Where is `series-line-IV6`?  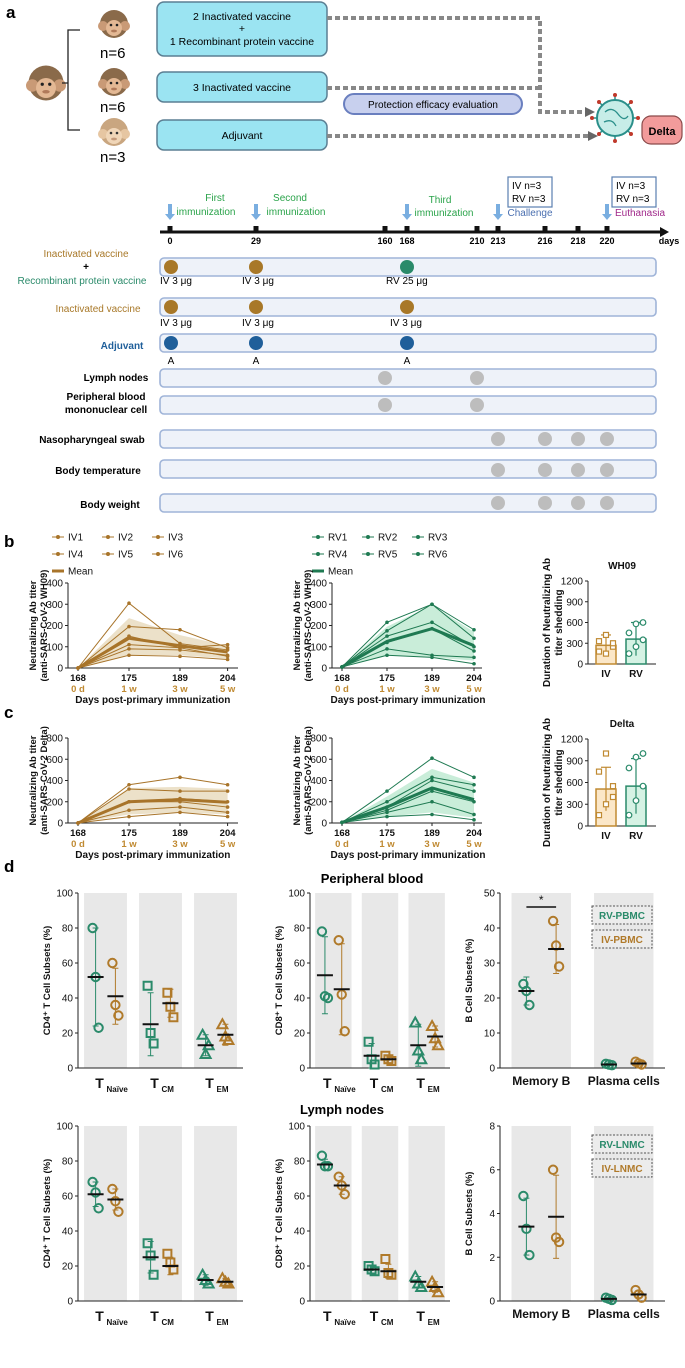 series-line-IV6 is located at coordinates (152, 661).